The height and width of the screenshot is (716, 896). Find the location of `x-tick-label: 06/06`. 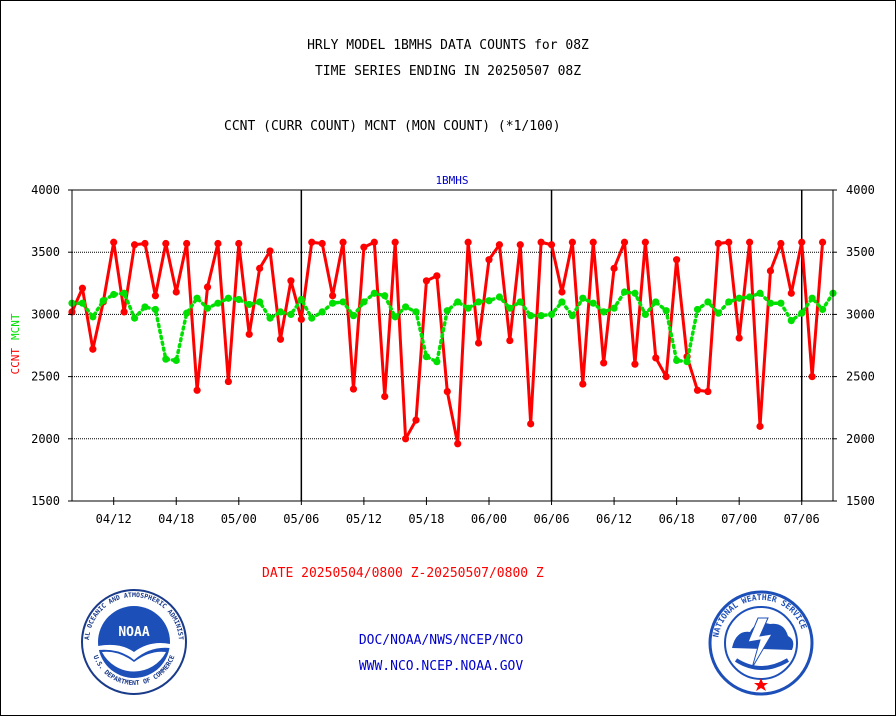

x-tick-label: 06/06 is located at coordinates (551, 519).